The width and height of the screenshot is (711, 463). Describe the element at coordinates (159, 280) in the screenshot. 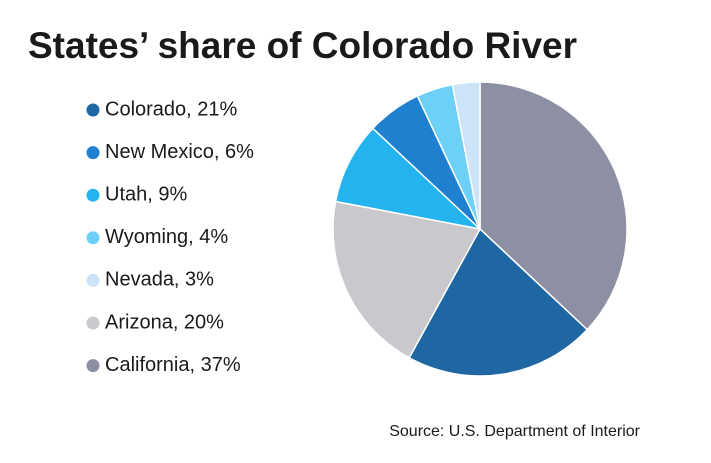

I see `legend-label: Nevada, 3%` at that location.